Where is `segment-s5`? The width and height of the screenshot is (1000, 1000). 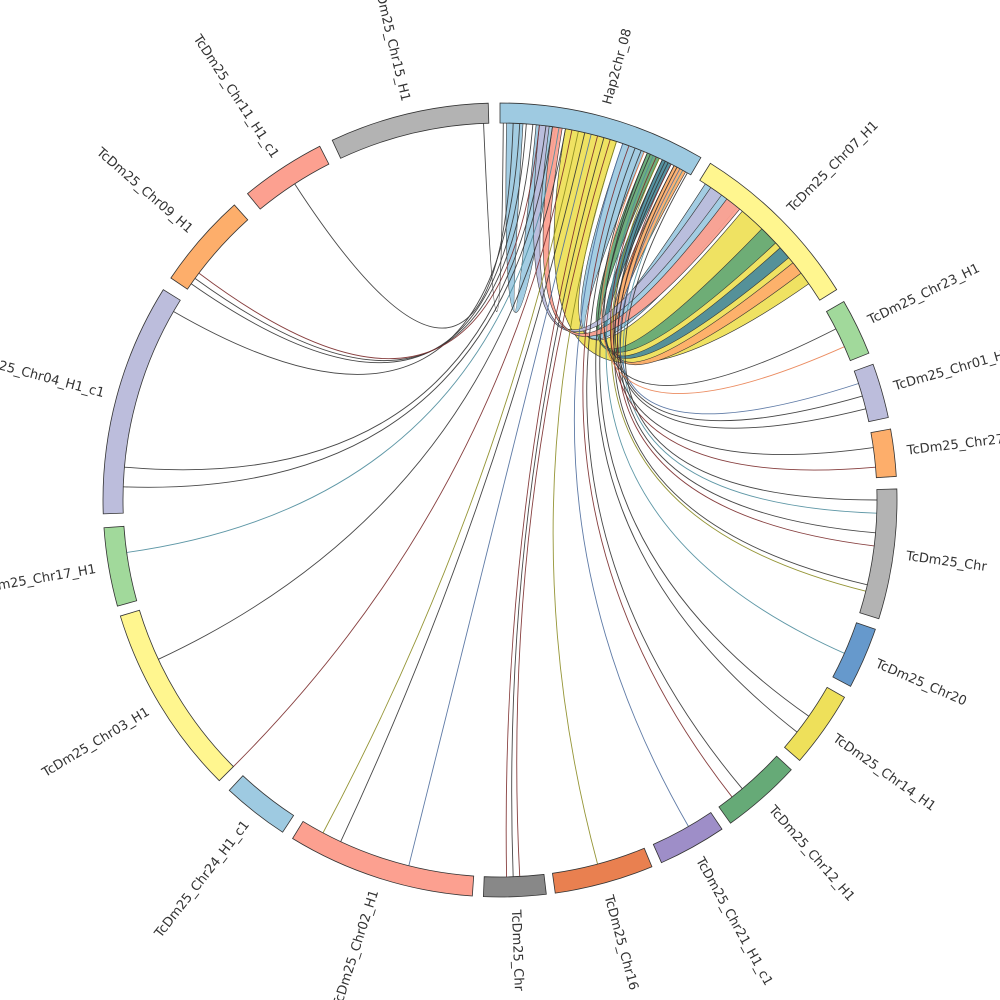 segment-s5 is located at coordinates (878, 554).